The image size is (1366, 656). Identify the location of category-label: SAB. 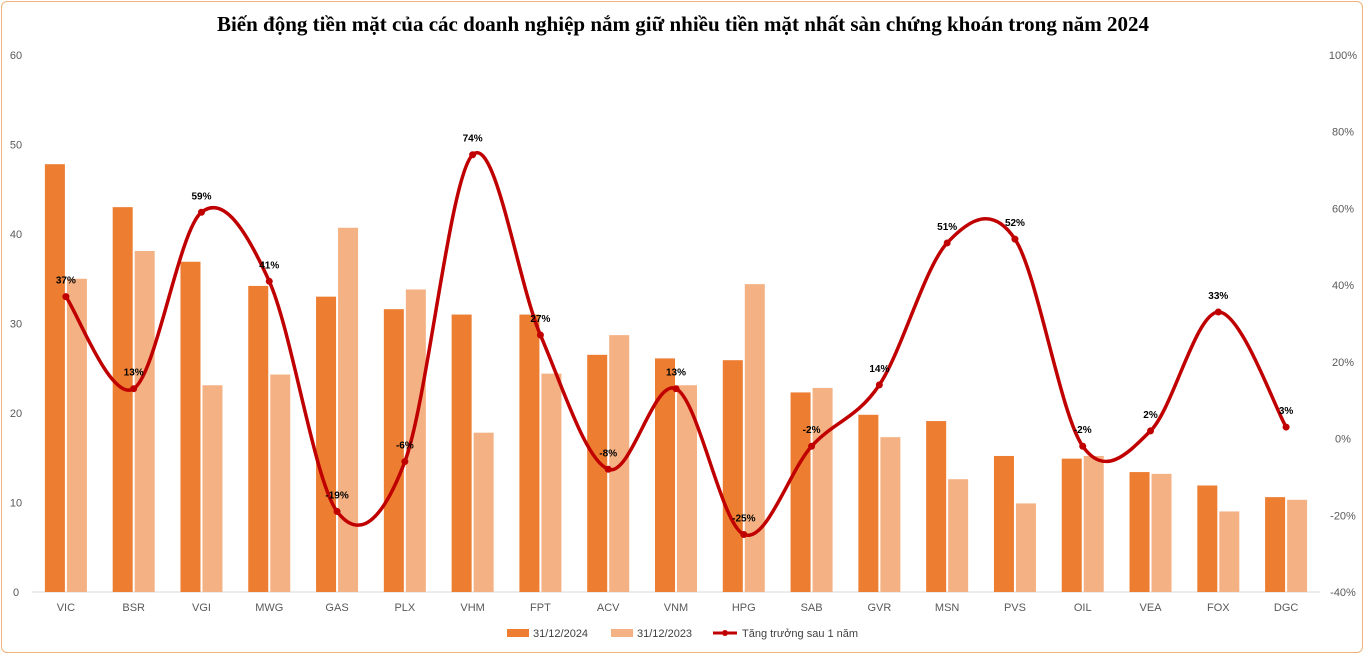
(812, 608).